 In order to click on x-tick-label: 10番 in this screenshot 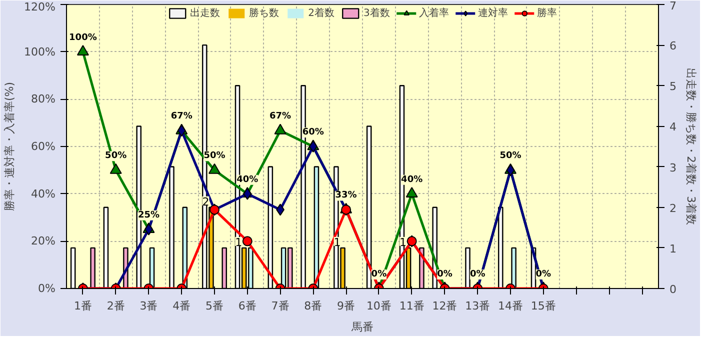, I will do `click(379, 306)`.